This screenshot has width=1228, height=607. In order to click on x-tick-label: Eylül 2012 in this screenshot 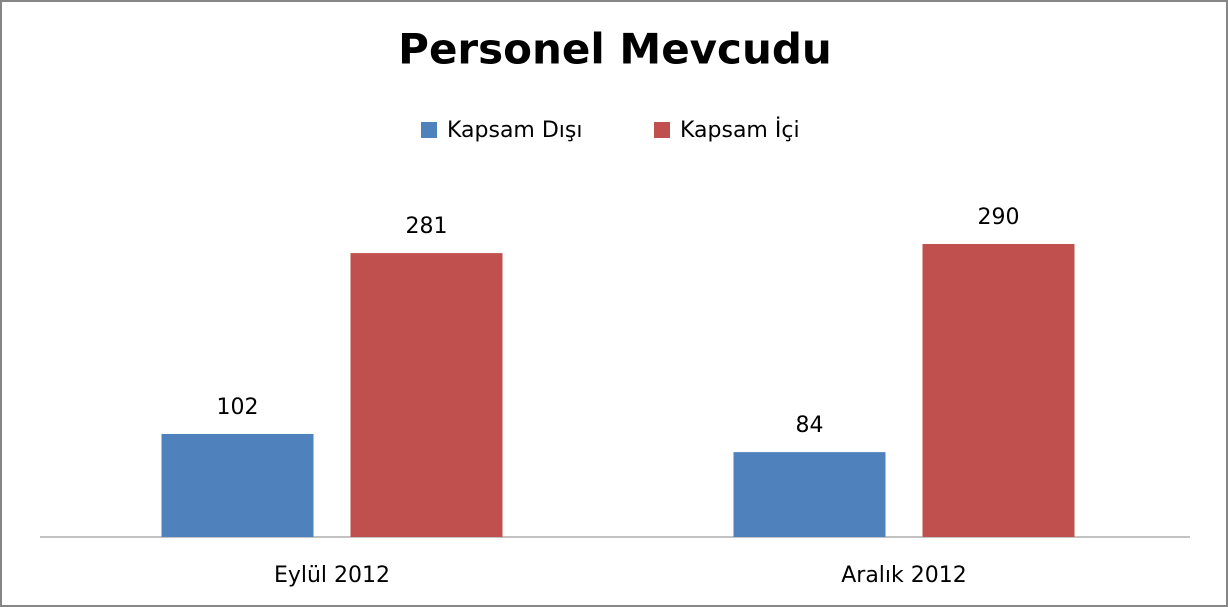, I will do `click(332, 575)`.